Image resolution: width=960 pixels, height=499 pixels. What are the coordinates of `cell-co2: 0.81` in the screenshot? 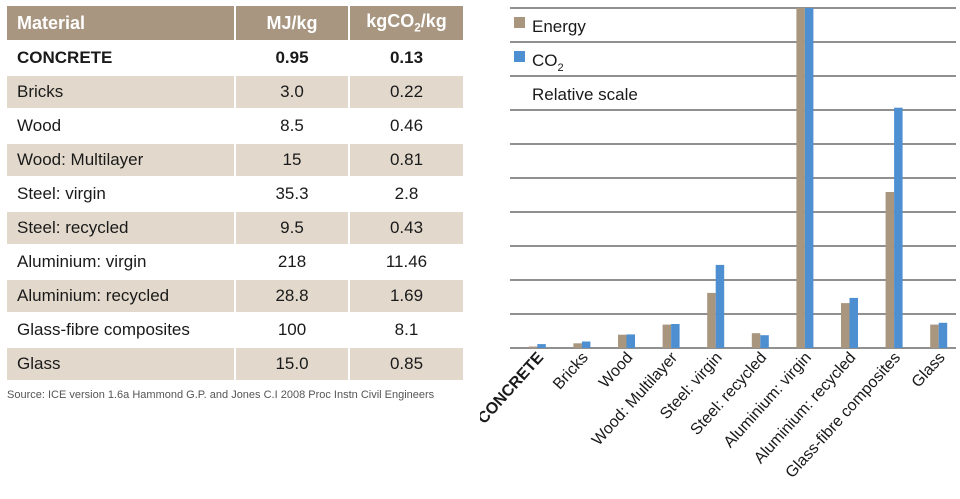 It's located at (406, 160).